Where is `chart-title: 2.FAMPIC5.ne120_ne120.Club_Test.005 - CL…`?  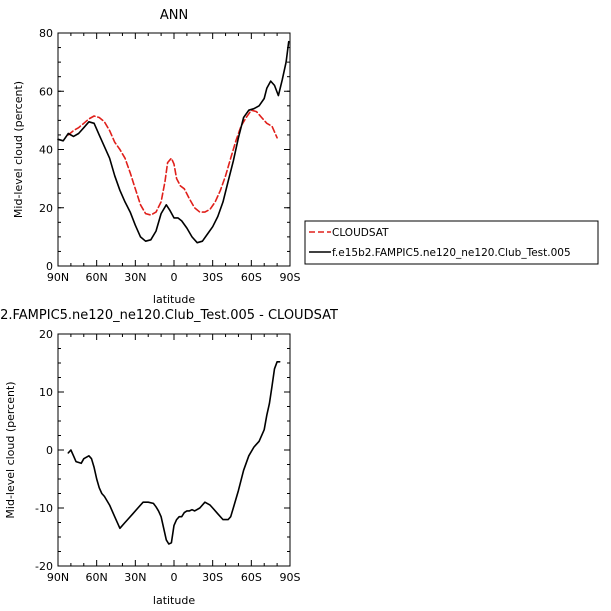
chart-title: 2.FAMPIC5.ne120_ne120.Club_Test.005 - CL… is located at coordinates (169, 315).